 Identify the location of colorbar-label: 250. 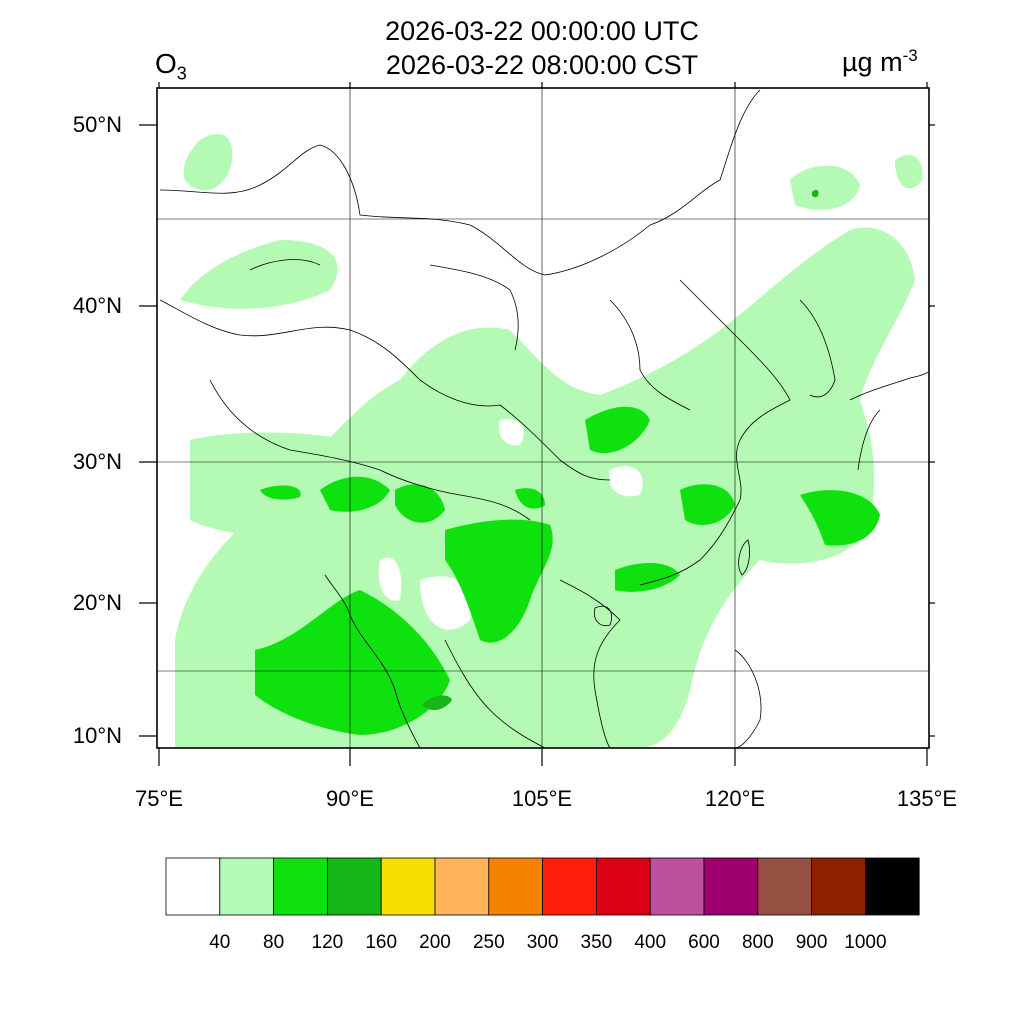
(488, 942).